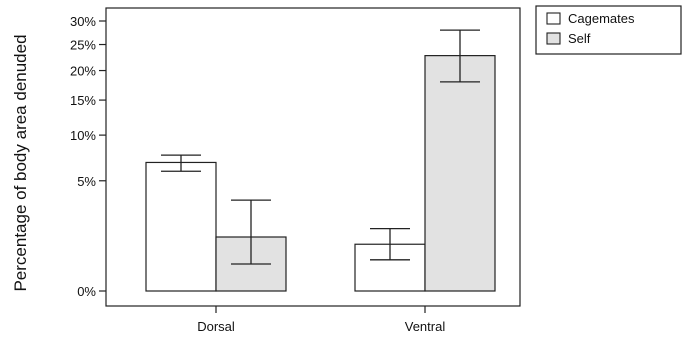 Image resolution: width=688 pixels, height=337 pixels. Describe the element at coordinates (608, 30) in the screenshot. I see `legend: Cagemates Self` at that location.